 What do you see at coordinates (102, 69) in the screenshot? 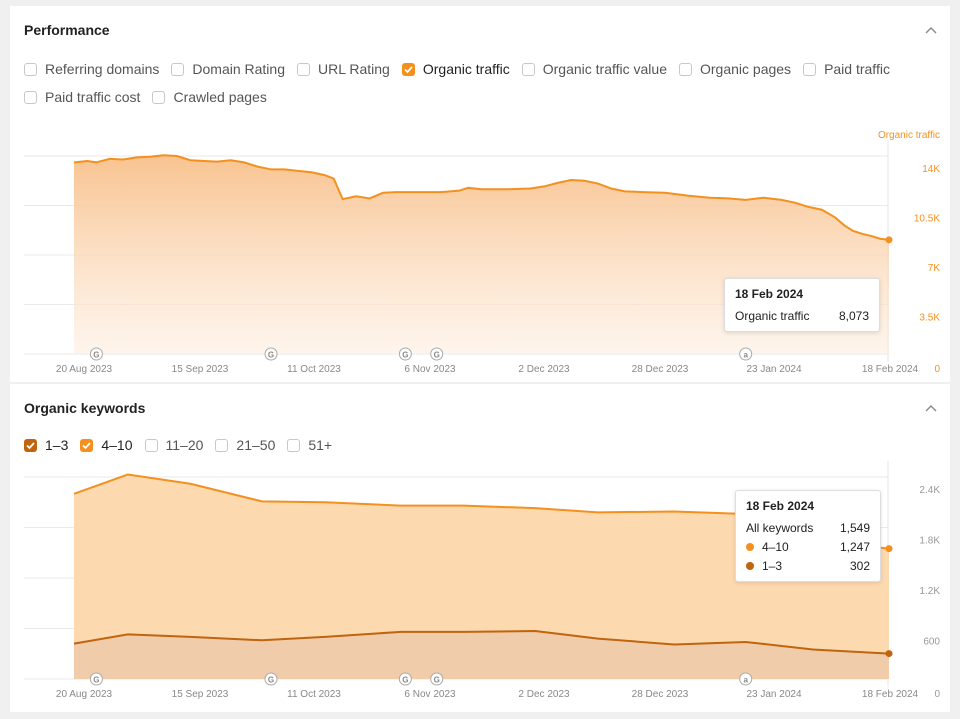
I see `checkbox-label: Referring domains` at bounding box center [102, 69].